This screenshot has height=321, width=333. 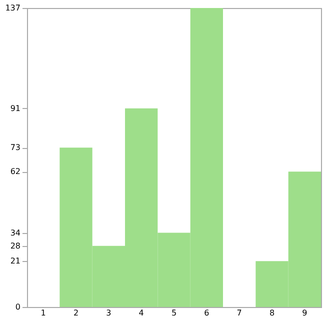 What do you see at coordinates (109, 313) in the screenshot?
I see `x-tick-label: 3` at bounding box center [109, 313].